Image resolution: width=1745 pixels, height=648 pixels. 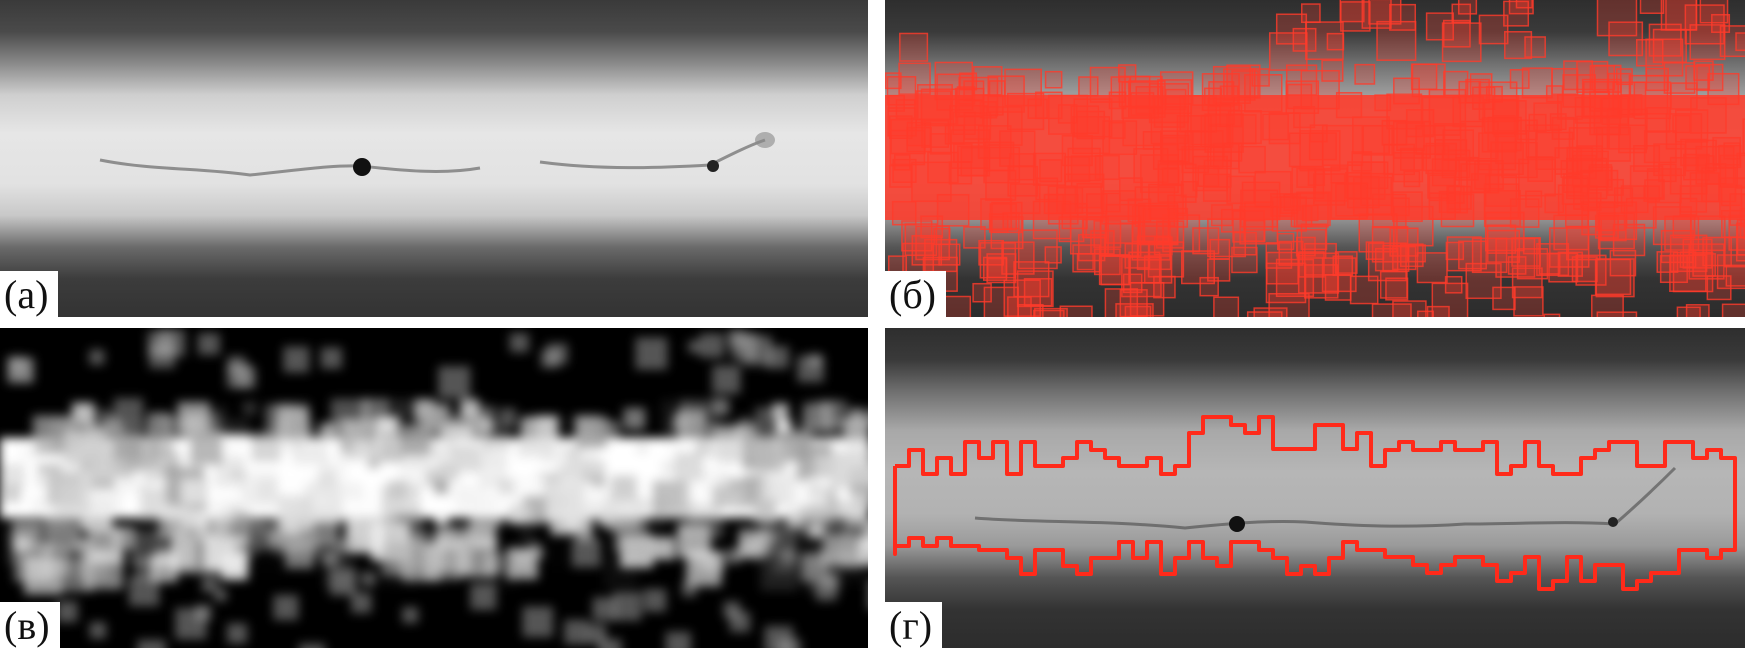 What do you see at coordinates (437, 154) in the screenshot?
I see `weld-defect-crack` at bounding box center [437, 154].